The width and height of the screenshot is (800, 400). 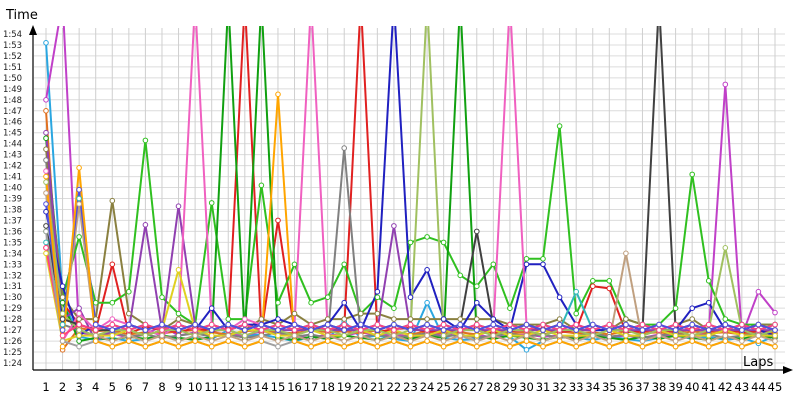 I want to click on x-axis-title: Laps, so click(x=758, y=362).